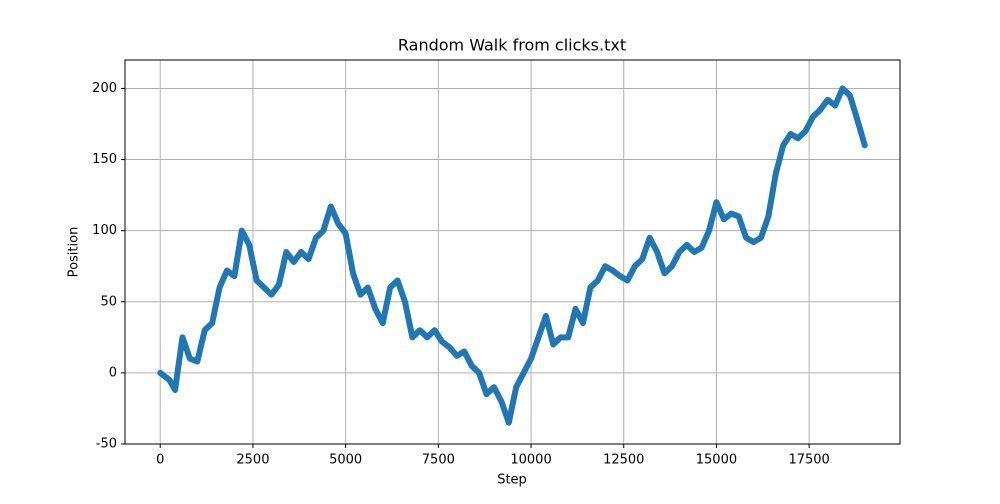  I want to click on y-tick-label: 50, so click(108, 301).